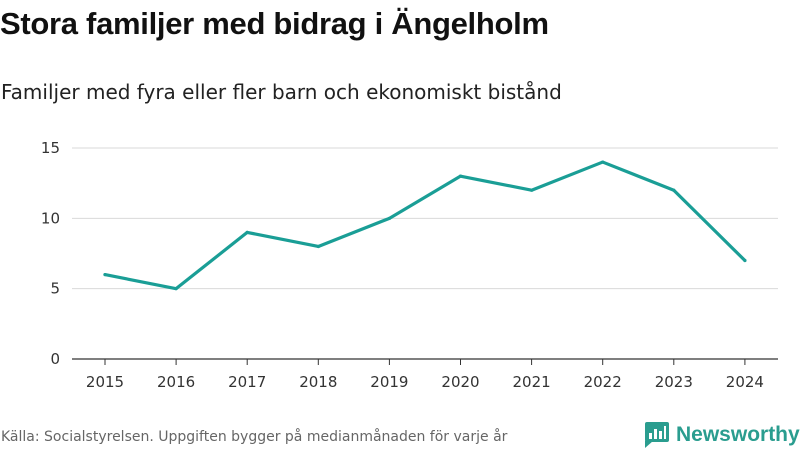 Image resolution: width=800 pixels, height=450 pixels. Describe the element at coordinates (738, 434) in the screenshot. I see `newsworthy-logo-text: Newsworthy` at that location.